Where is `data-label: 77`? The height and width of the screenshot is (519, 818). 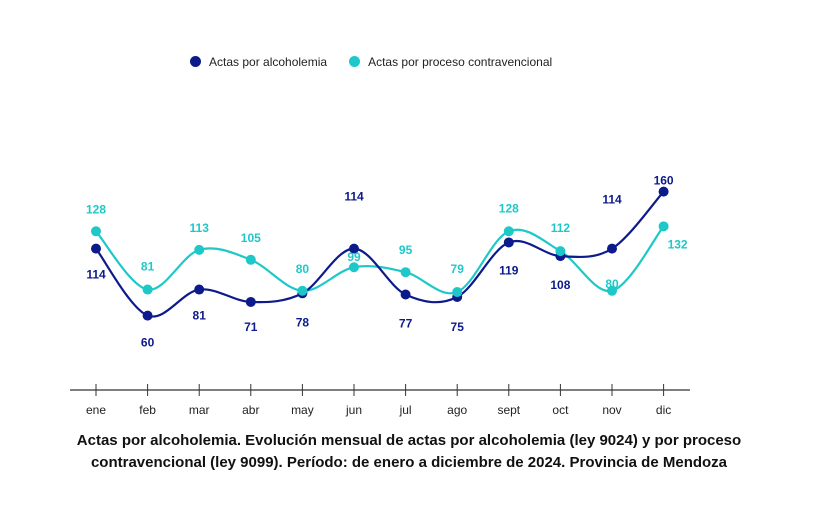 data-label: 77 is located at coordinates (406, 324).